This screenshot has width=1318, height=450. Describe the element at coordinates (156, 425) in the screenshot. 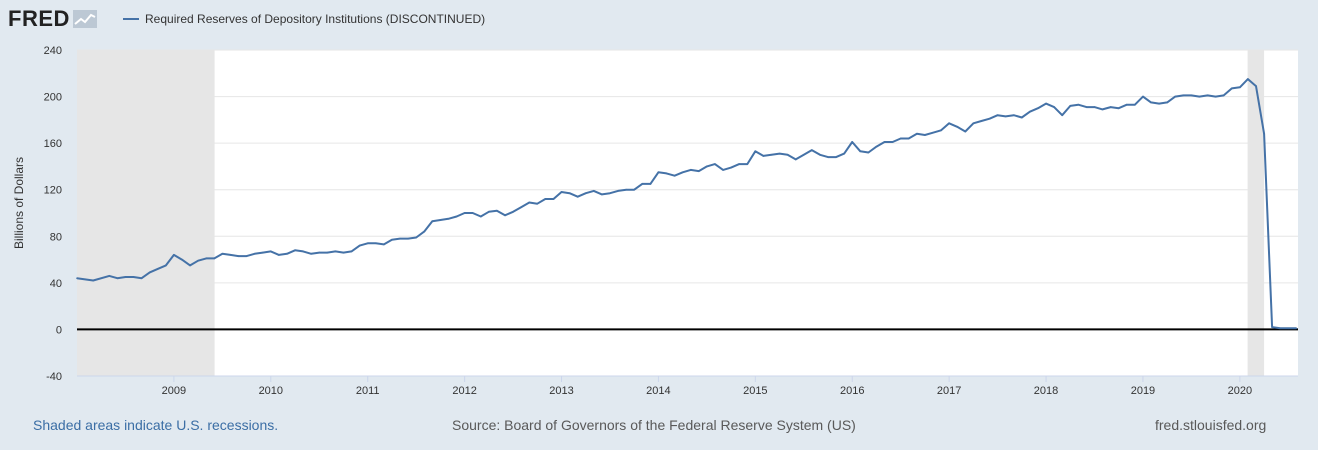

I see `recession-note: Shaded areas indicate U.S. recessions.` at that location.